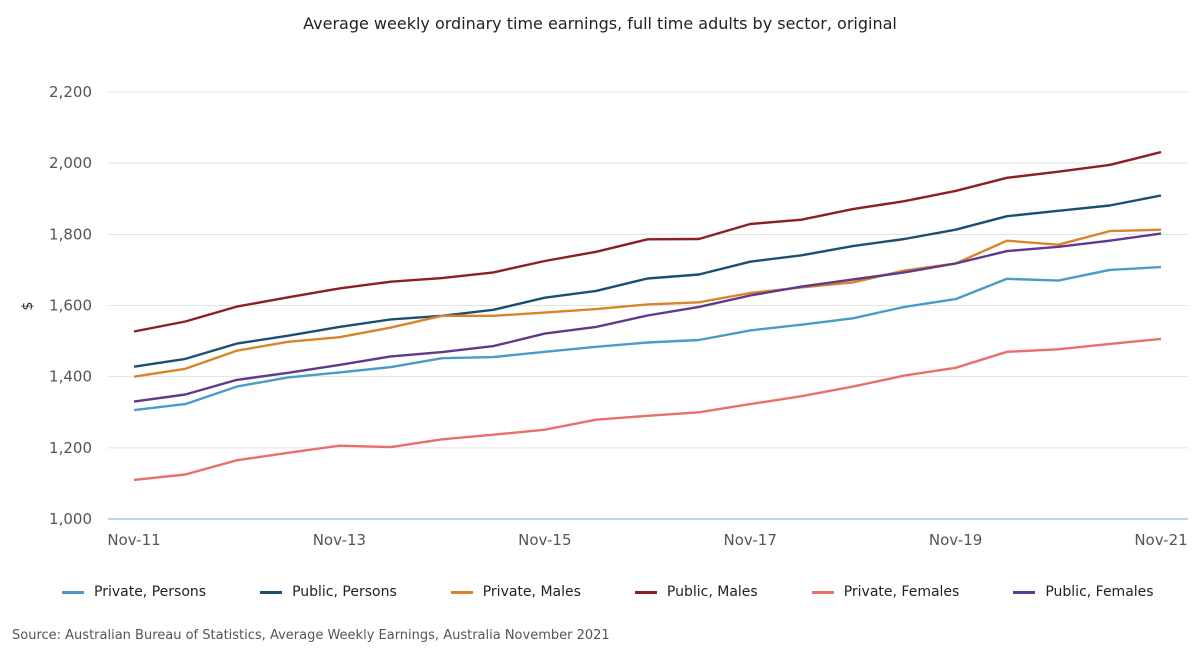 The height and width of the screenshot is (667, 1200). What do you see at coordinates (70, 234) in the screenshot?
I see `y-tick-label: 1,800` at bounding box center [70, 234].